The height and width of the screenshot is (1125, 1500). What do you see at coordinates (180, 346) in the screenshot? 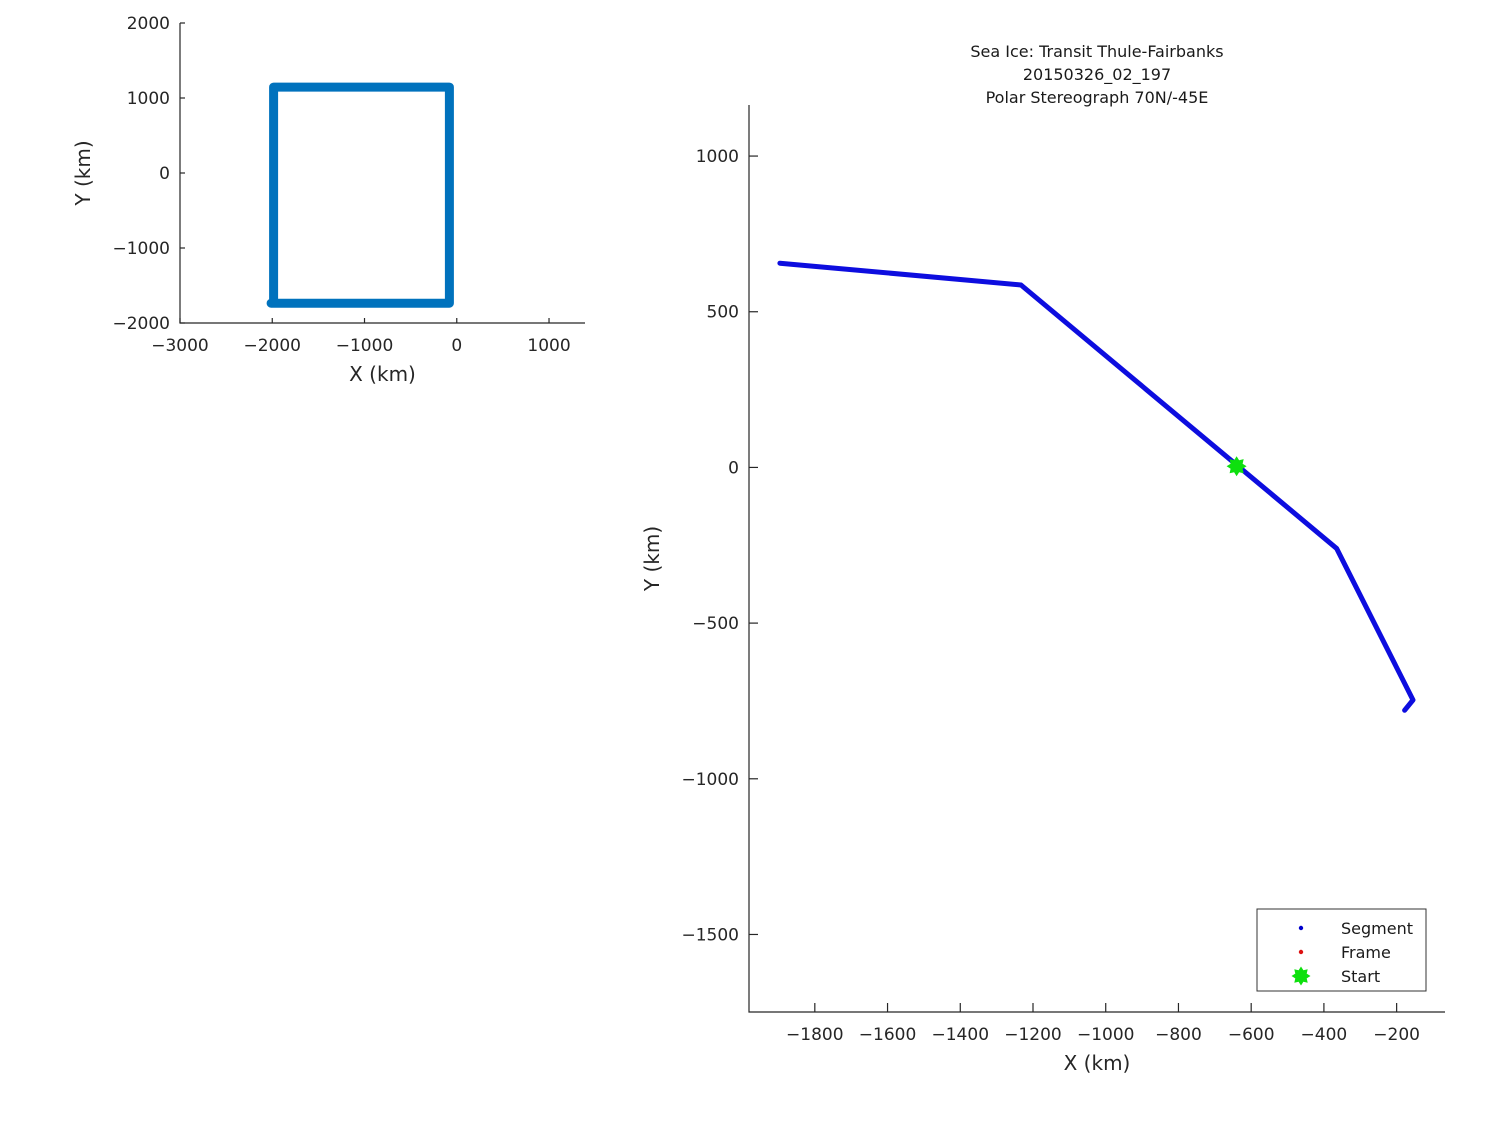
I see `x-tick-label: −3000` at bounding box center [180, 346].